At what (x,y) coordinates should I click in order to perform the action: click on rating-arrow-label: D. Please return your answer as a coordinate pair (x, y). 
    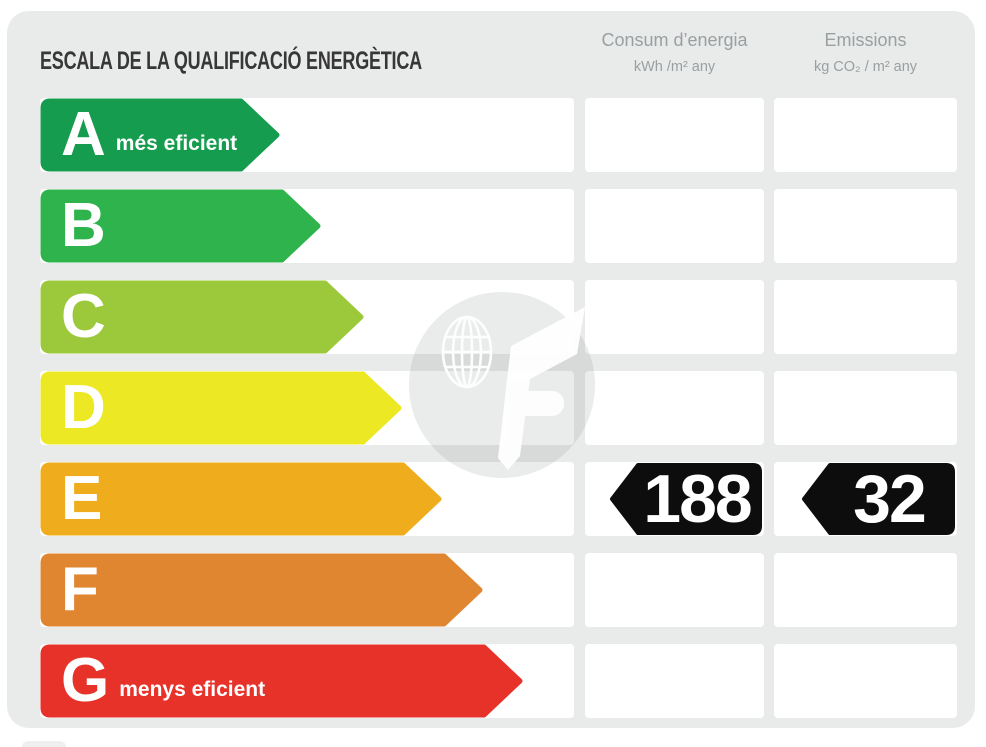
    Looking at the image, I should click on (83, 408).